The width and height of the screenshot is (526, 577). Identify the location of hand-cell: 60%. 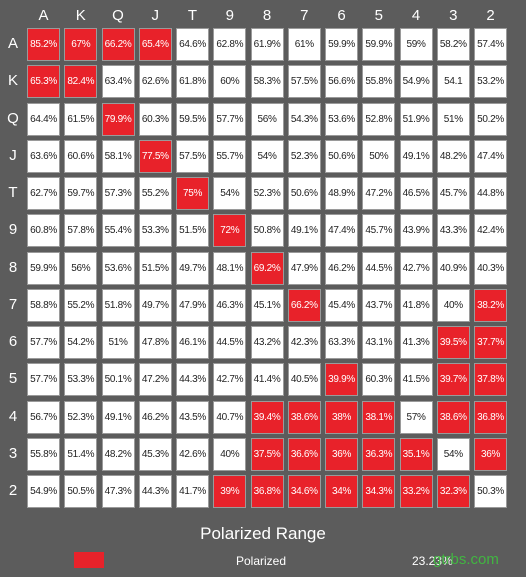
(230, 82).